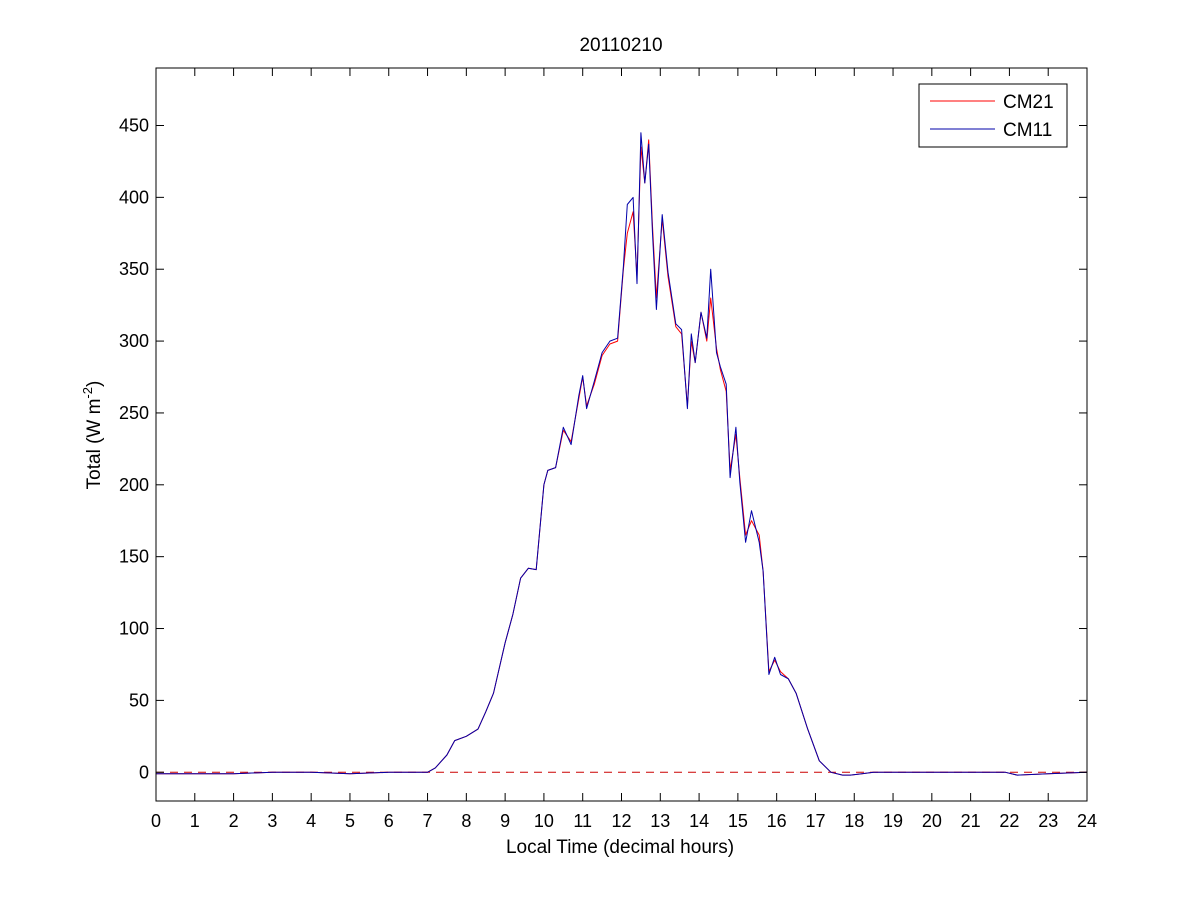  I want to click on x-tick-label: 13, so click(660, 821).